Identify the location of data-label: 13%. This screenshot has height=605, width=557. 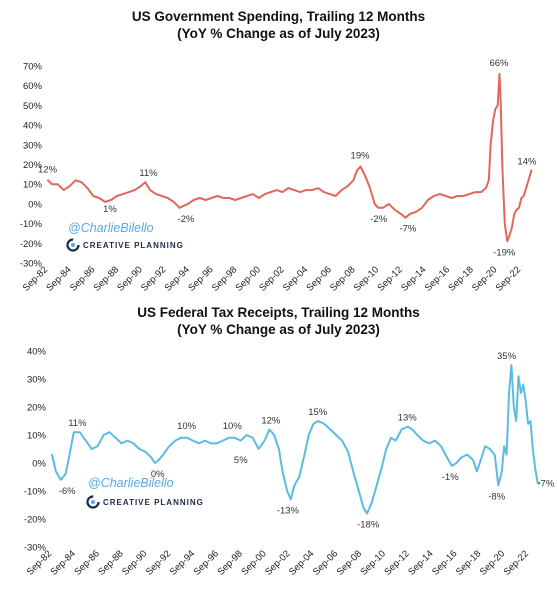
(408, 418).